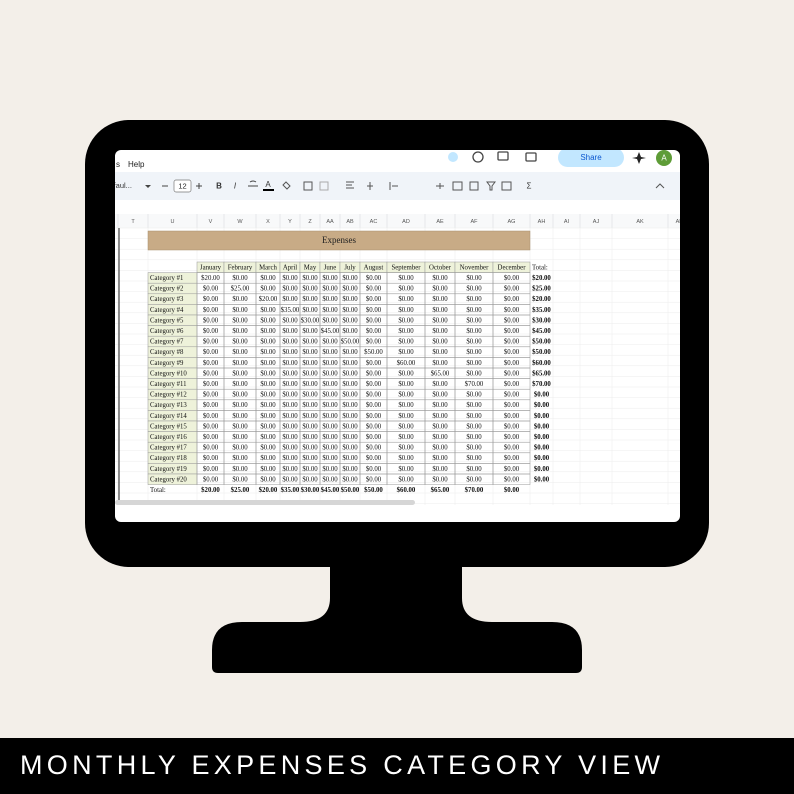  What do you see at coordinates (503, 156) in the screenshot?
I see `comment-icon` at bounding box center [503, 156].